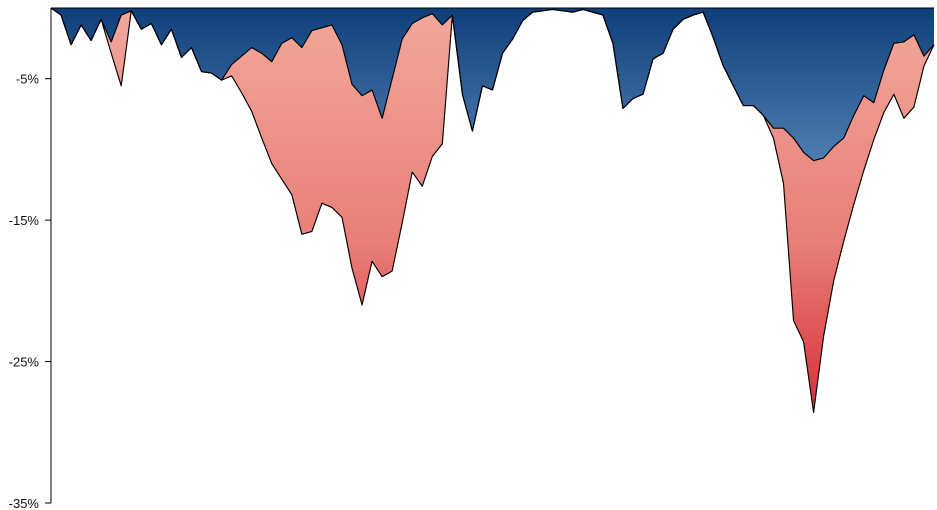 Image resolution: width=937 pixels, height=510 pixels. What do you see at coordinates (24, 220) in the screenshot?
I see `y-tick-label: -15%` at bounding box center [24, 220].